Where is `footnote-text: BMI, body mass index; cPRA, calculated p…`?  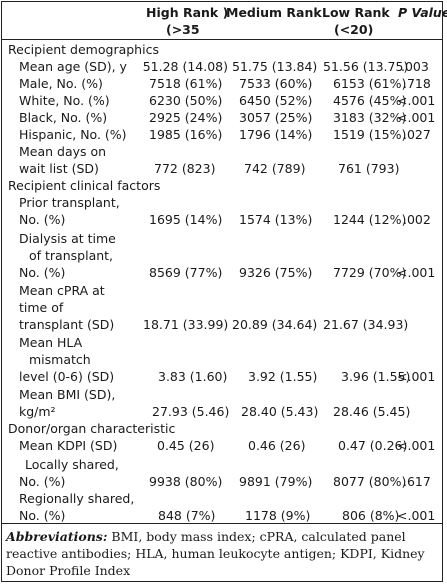
footnote-text: BMI, body mass index; cPRA, calculated p… is located at coordinates (215, 553).